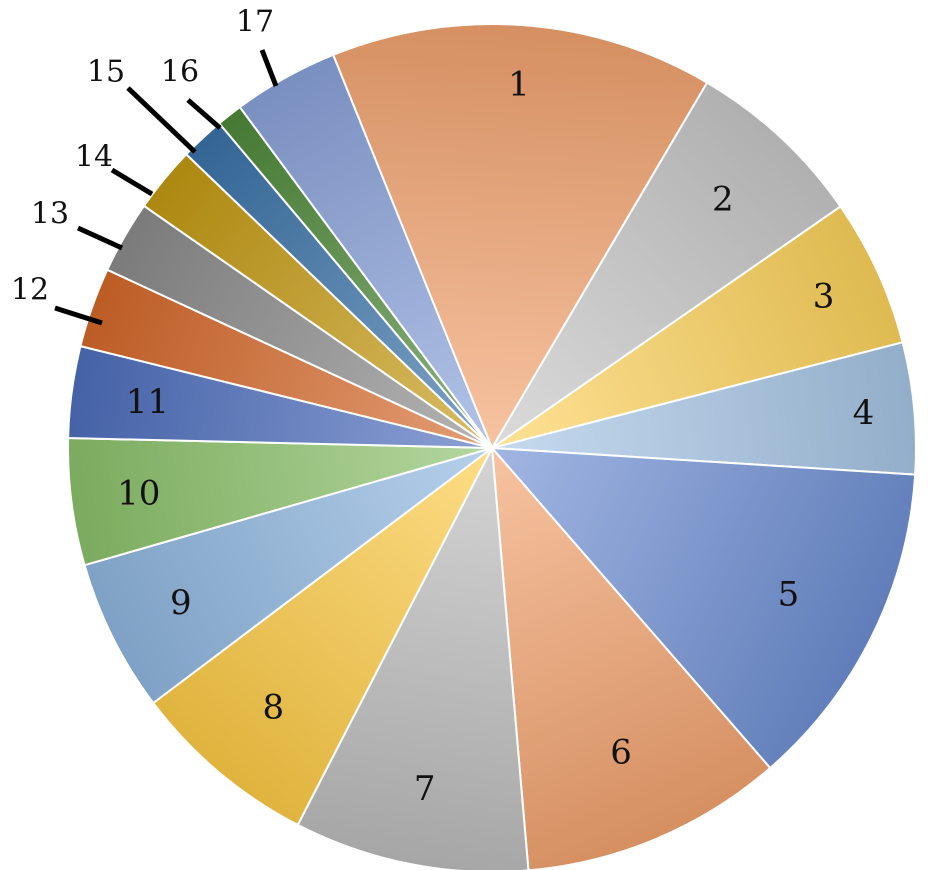 The image size is (928, 870). What do you see at coordinates (425, 789) in the screenshot?
I see `slice-label-7: 7` at bounding box center [425, 789].